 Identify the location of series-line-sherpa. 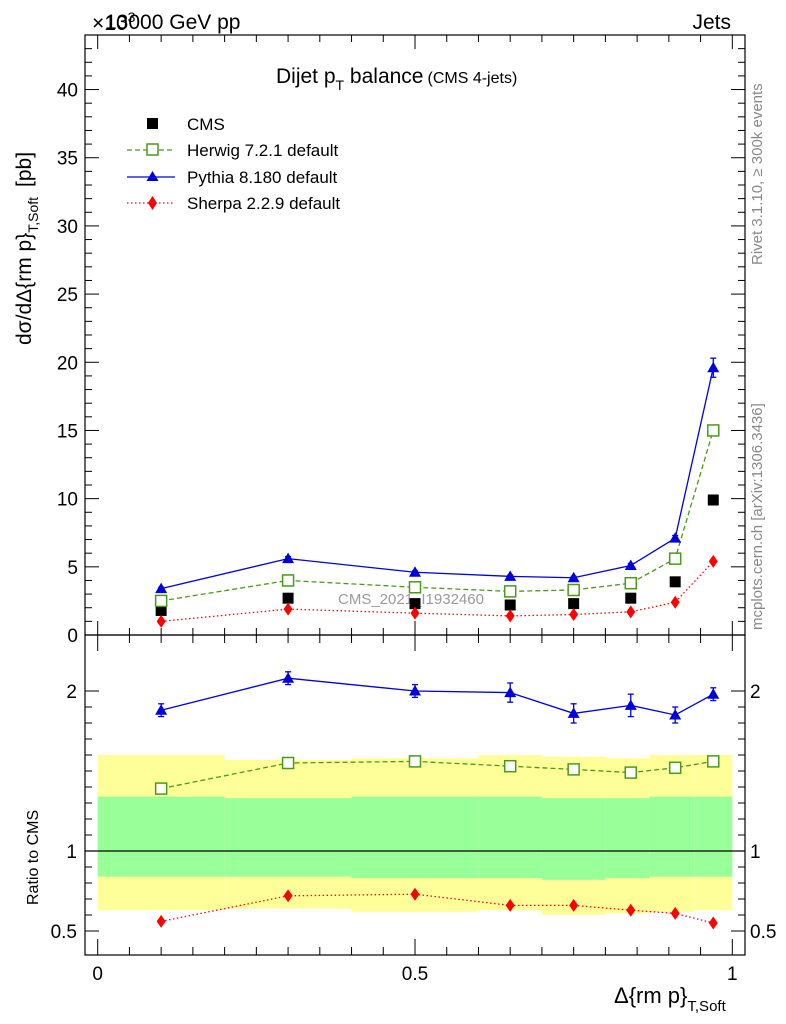
(437, 591).